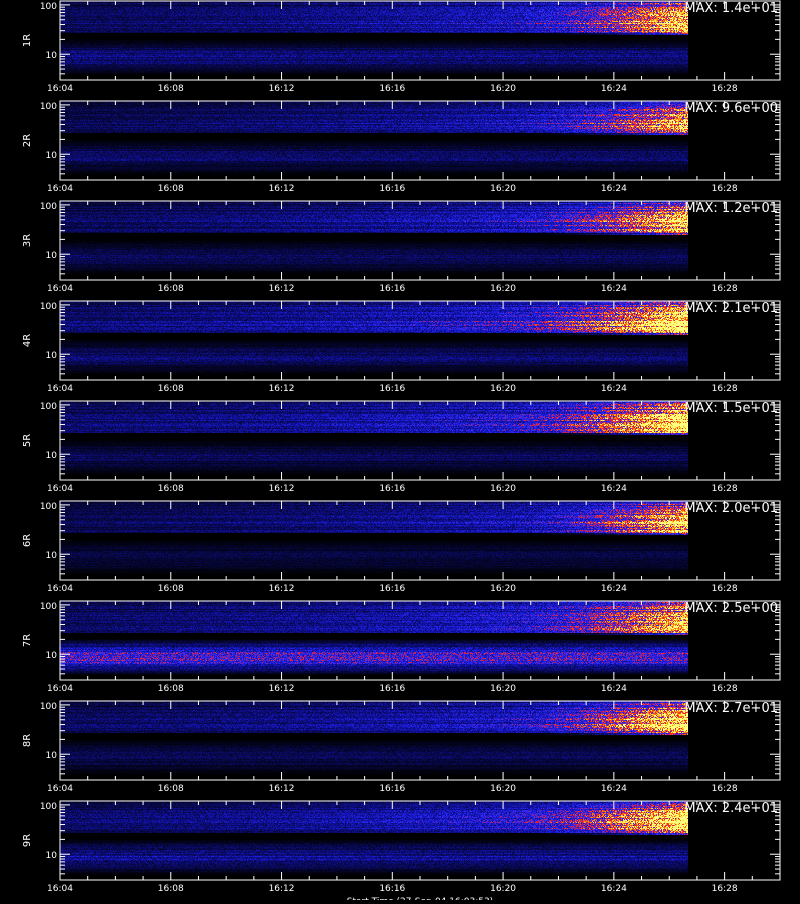 This screenshot has width=800, height=904. What do you see at coordinates (27, 40) in the screenshot?
I see `y-axis-label: 1R` at bounding box center [27, 40].